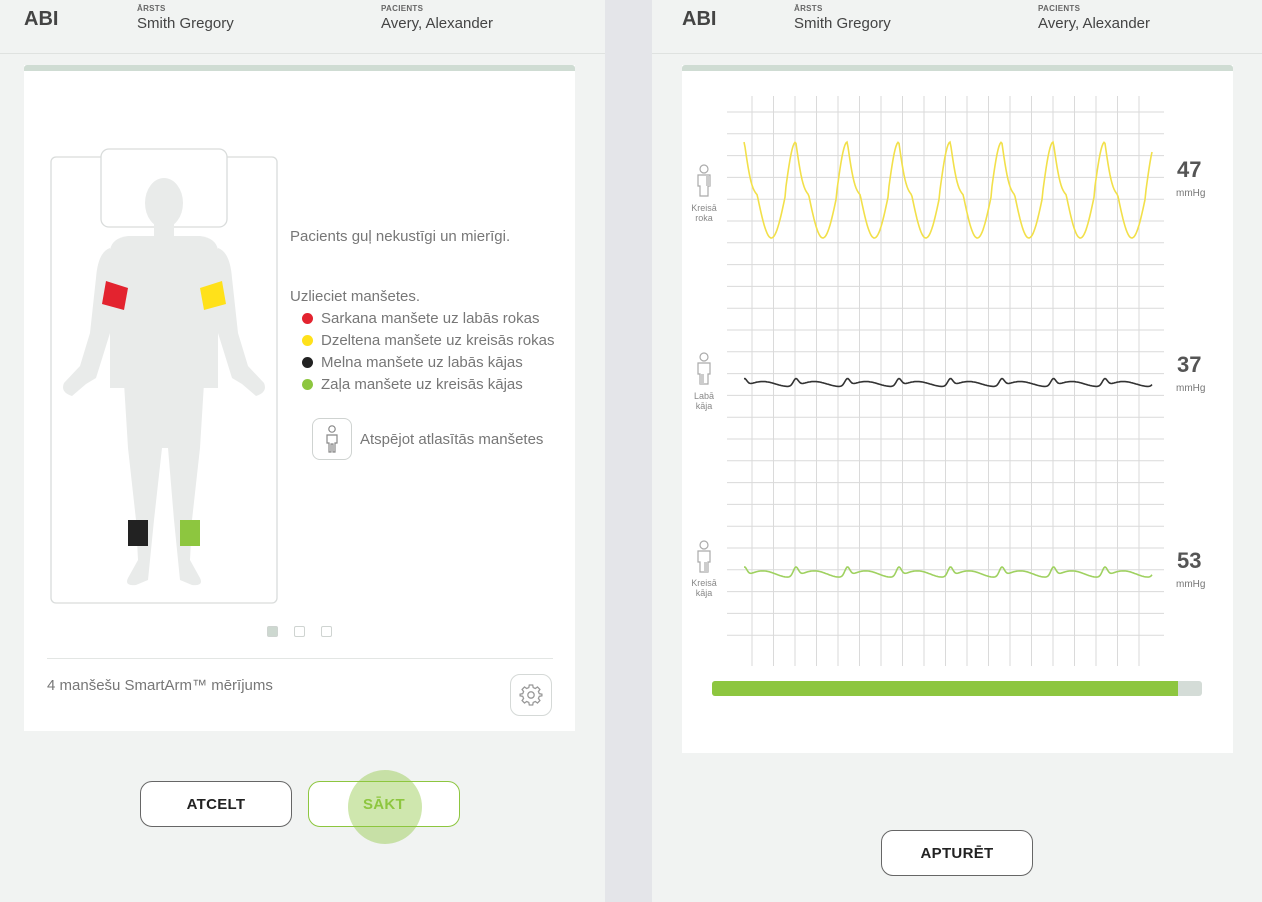  Describe the element at coordinates (1189, 560) in the screenshot. I see `pressure-value-left-leg: 53` at that location.